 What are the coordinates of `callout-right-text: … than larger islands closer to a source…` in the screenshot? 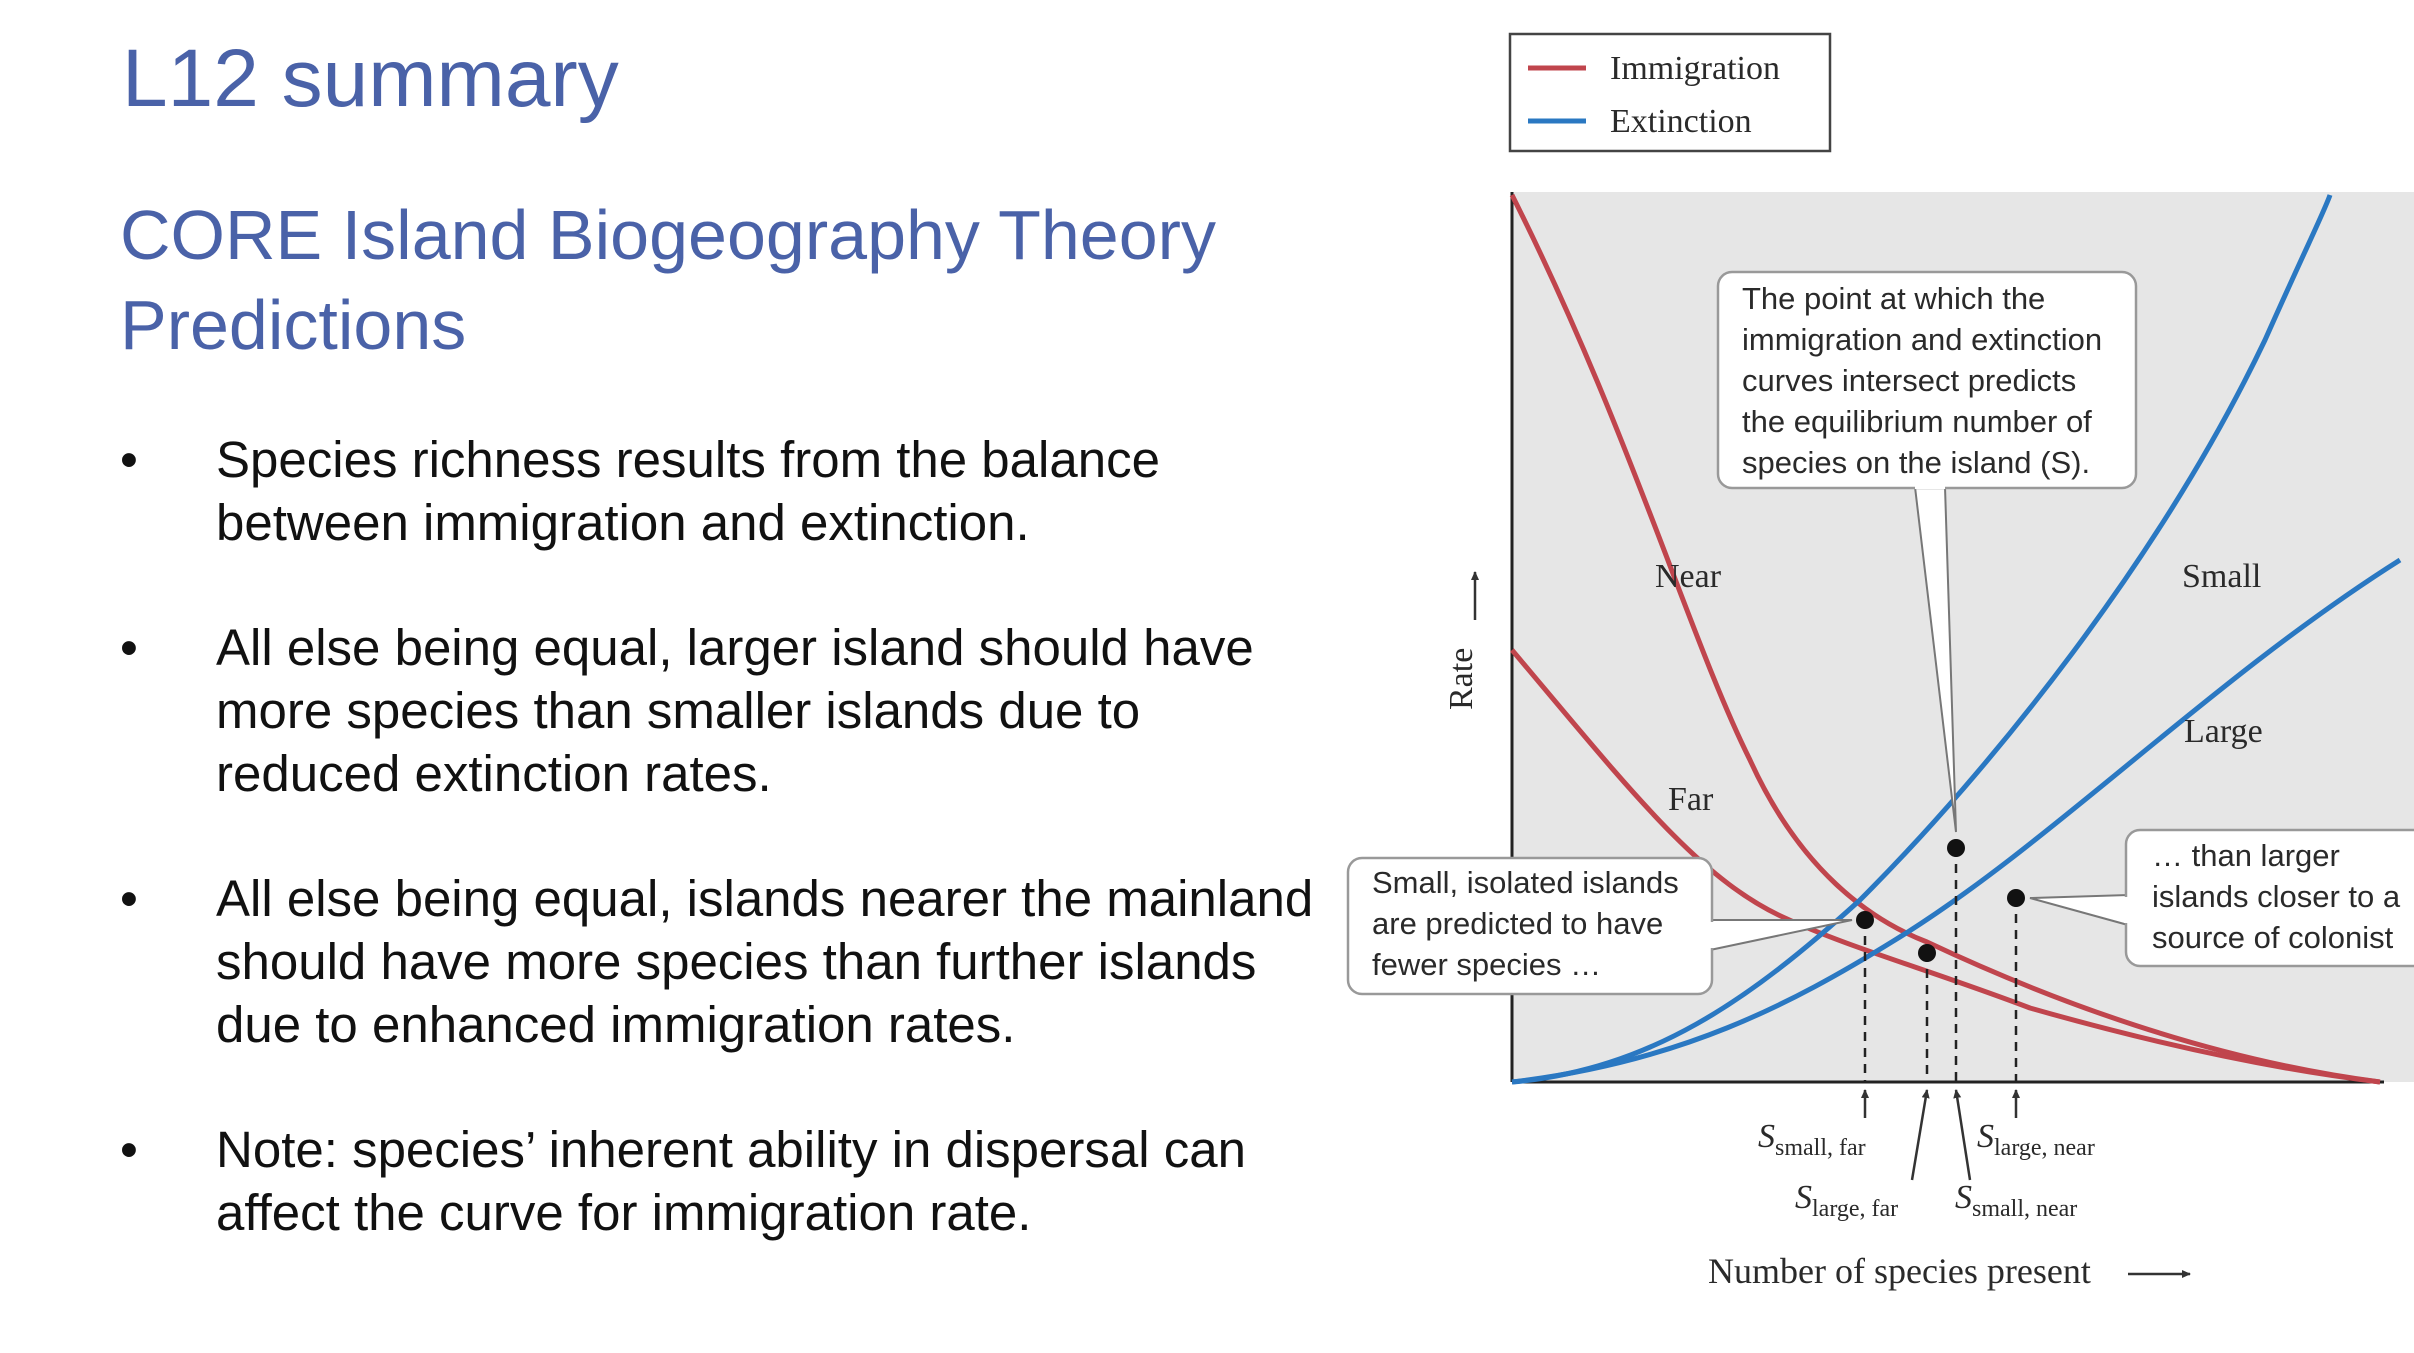 It's located at (2280, 896).